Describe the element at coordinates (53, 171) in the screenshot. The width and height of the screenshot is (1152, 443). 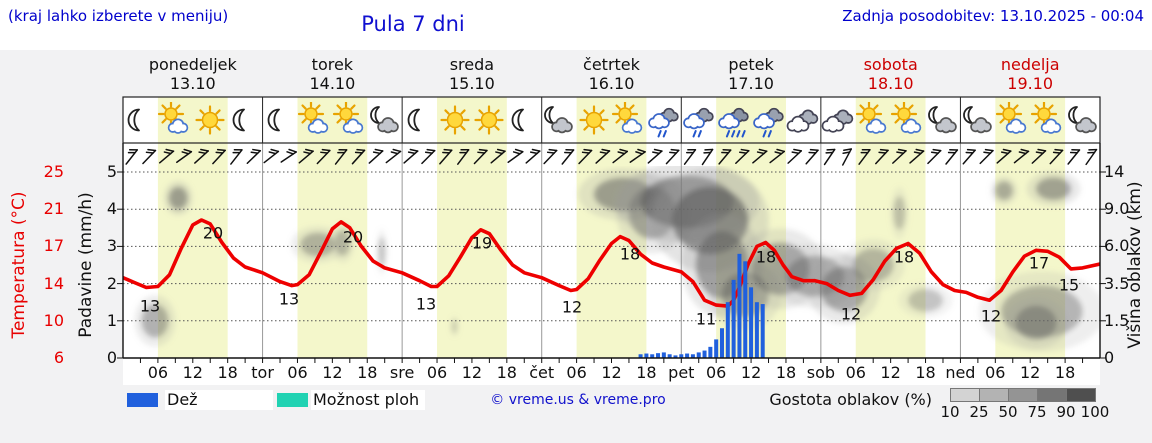
I see `temp-tick-label: 25` at that location.